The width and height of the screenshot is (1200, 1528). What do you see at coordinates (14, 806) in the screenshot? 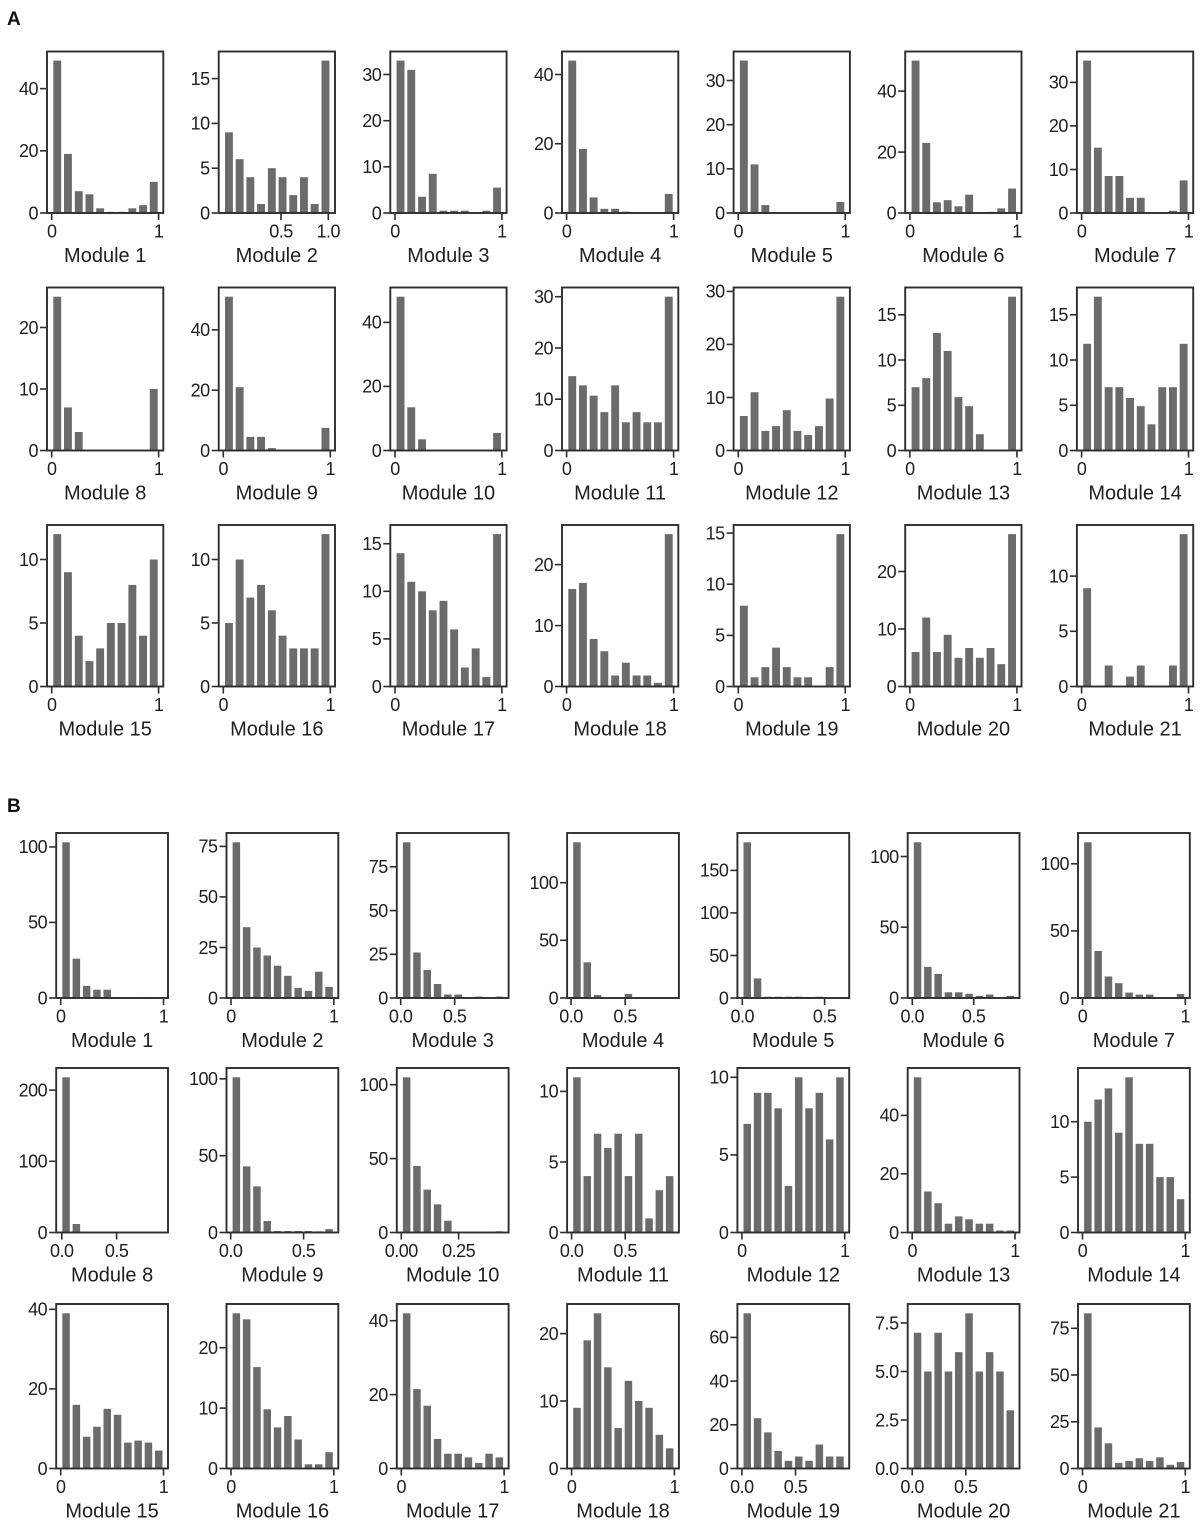
I see `svg-text: B` at bounding box center [14, 806].